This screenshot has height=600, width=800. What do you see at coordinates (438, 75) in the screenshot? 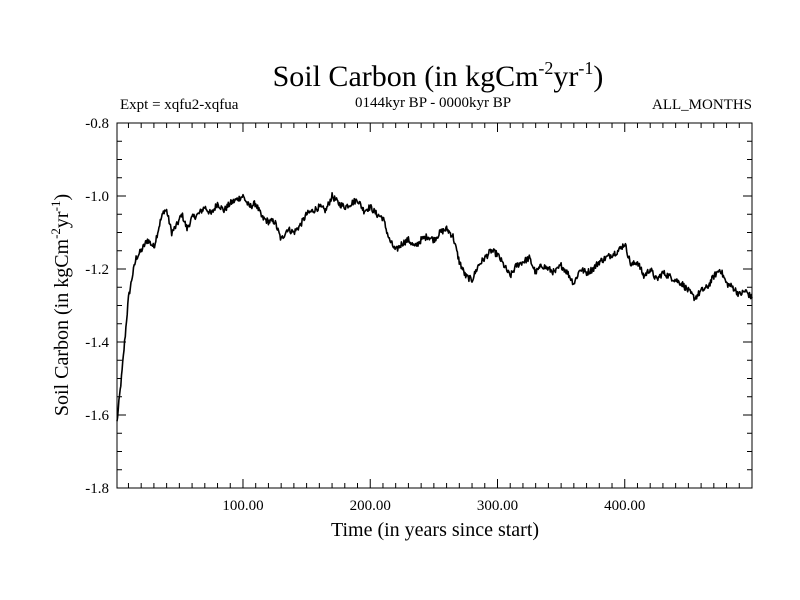
I see `chart-title: Soil Carbon (in kgCm-2yr-1)` at bounding box center [438, 75].